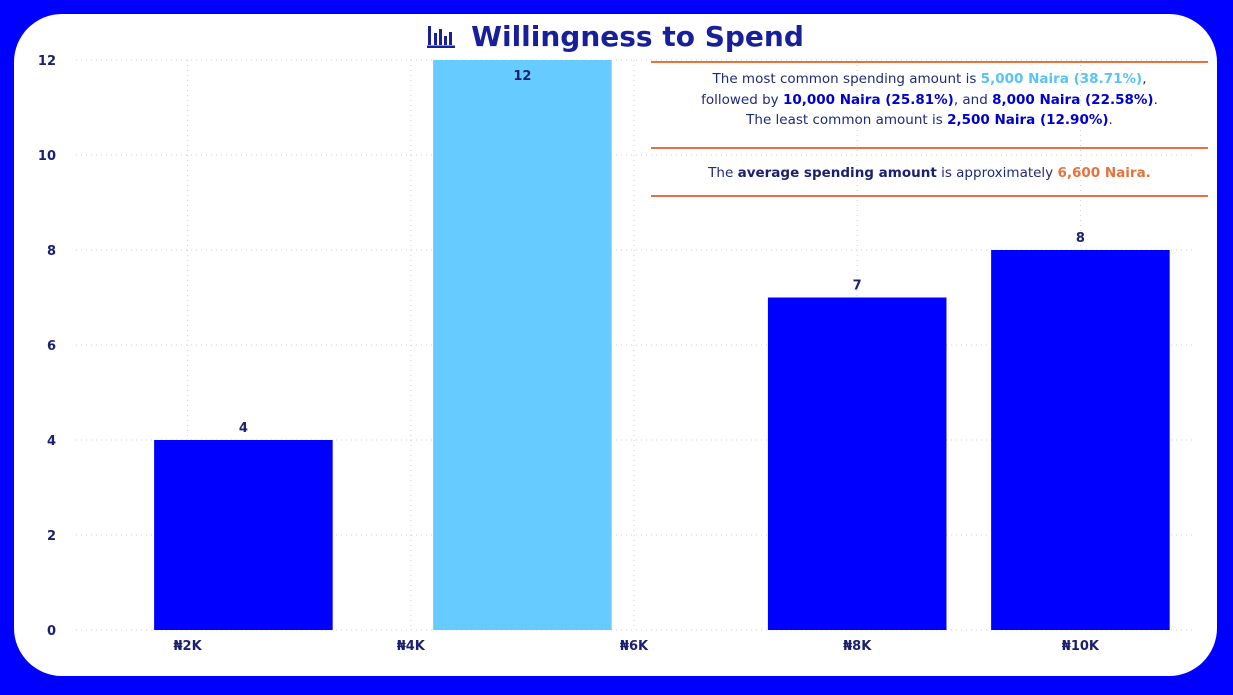 The height and width of the screenshot is (695, 1233). Describe the element at coordinates (411, 646) in the screenshot. I see `x-tick-label: ₦4K` at that location.